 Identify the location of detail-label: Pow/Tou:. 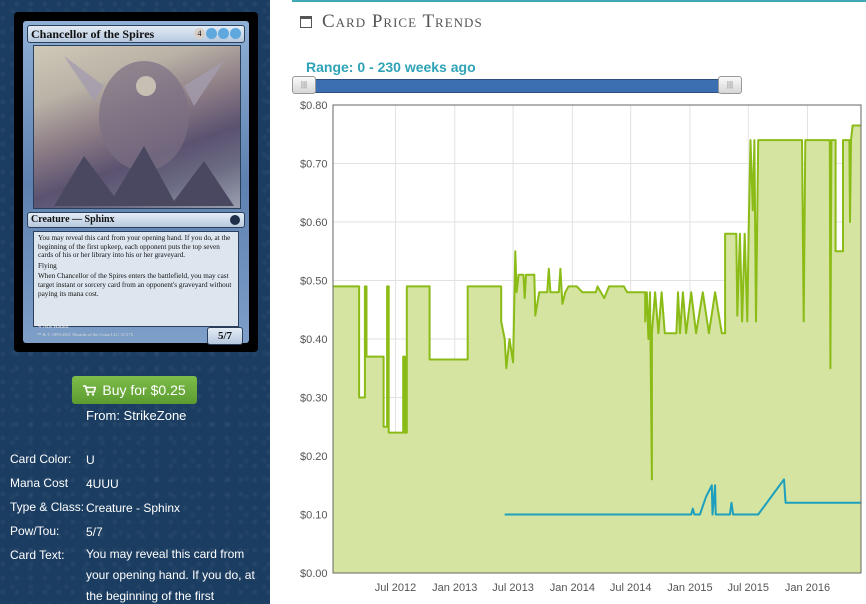
(35, 531).